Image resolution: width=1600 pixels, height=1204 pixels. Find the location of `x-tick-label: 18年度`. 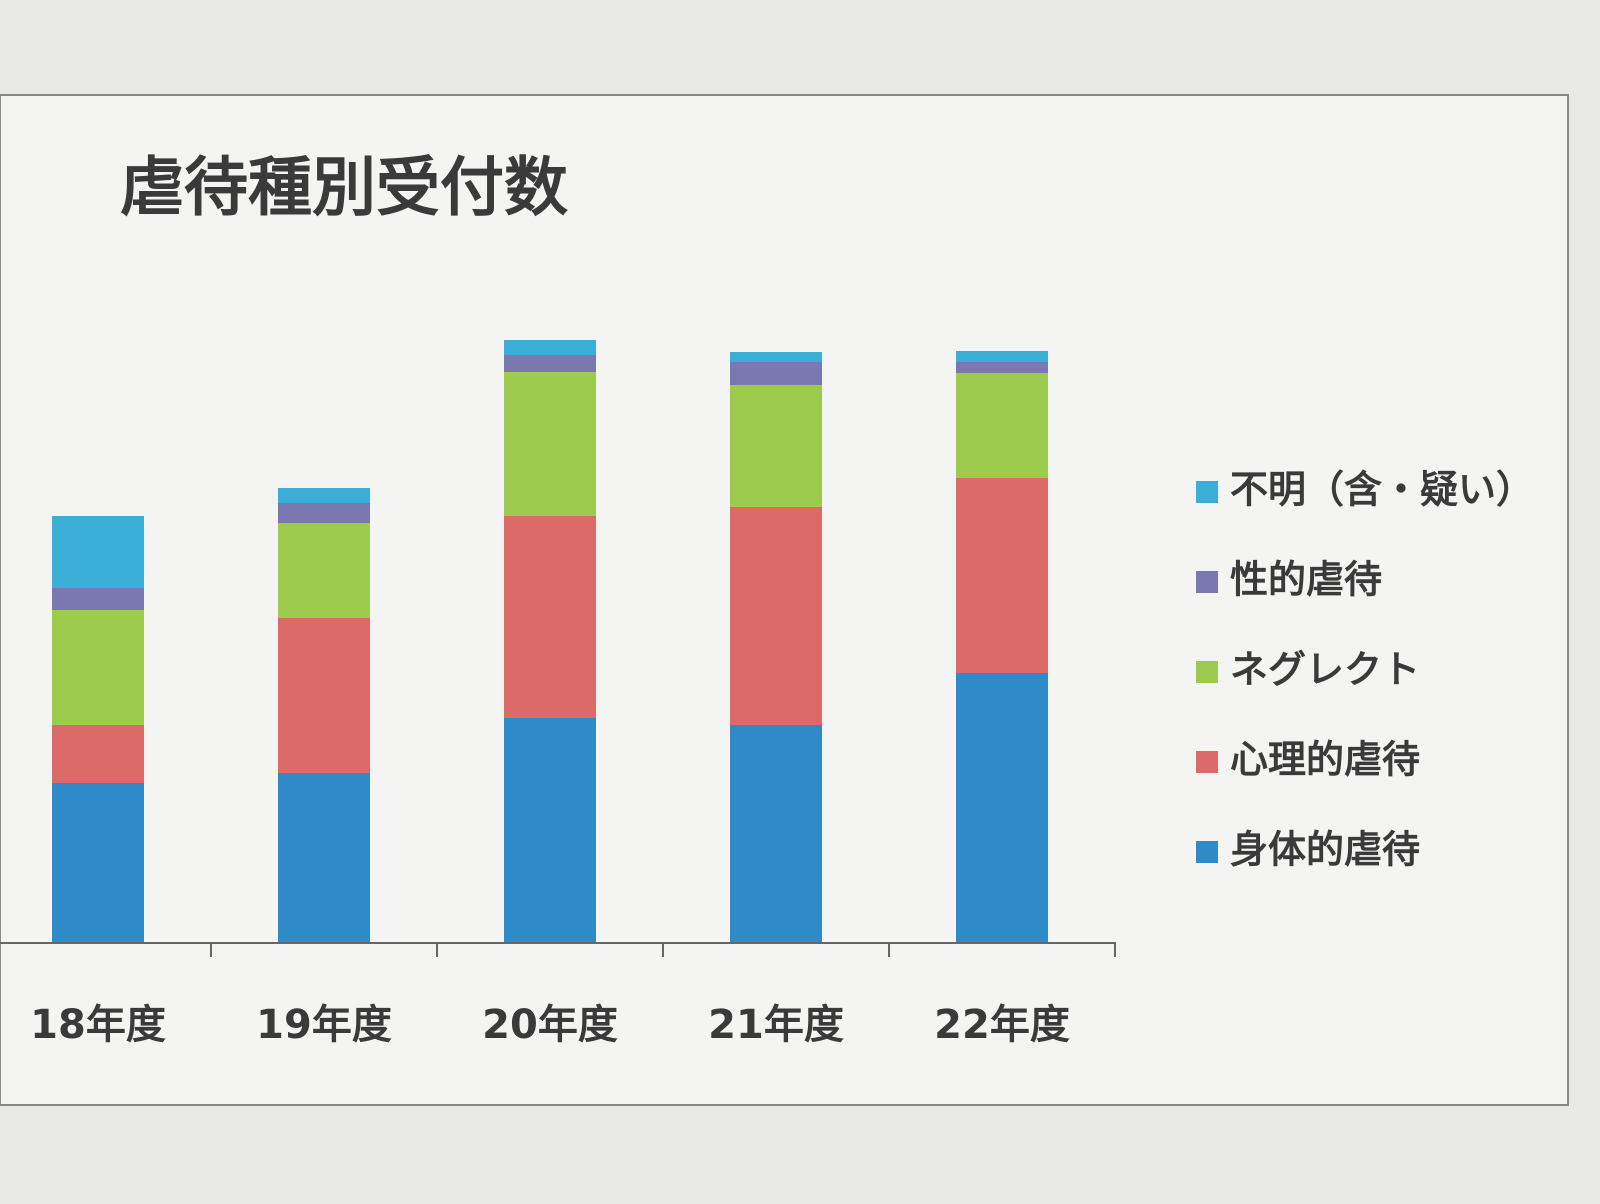

x-tick-label: 18年度 is located at coordinates (98, 1025).